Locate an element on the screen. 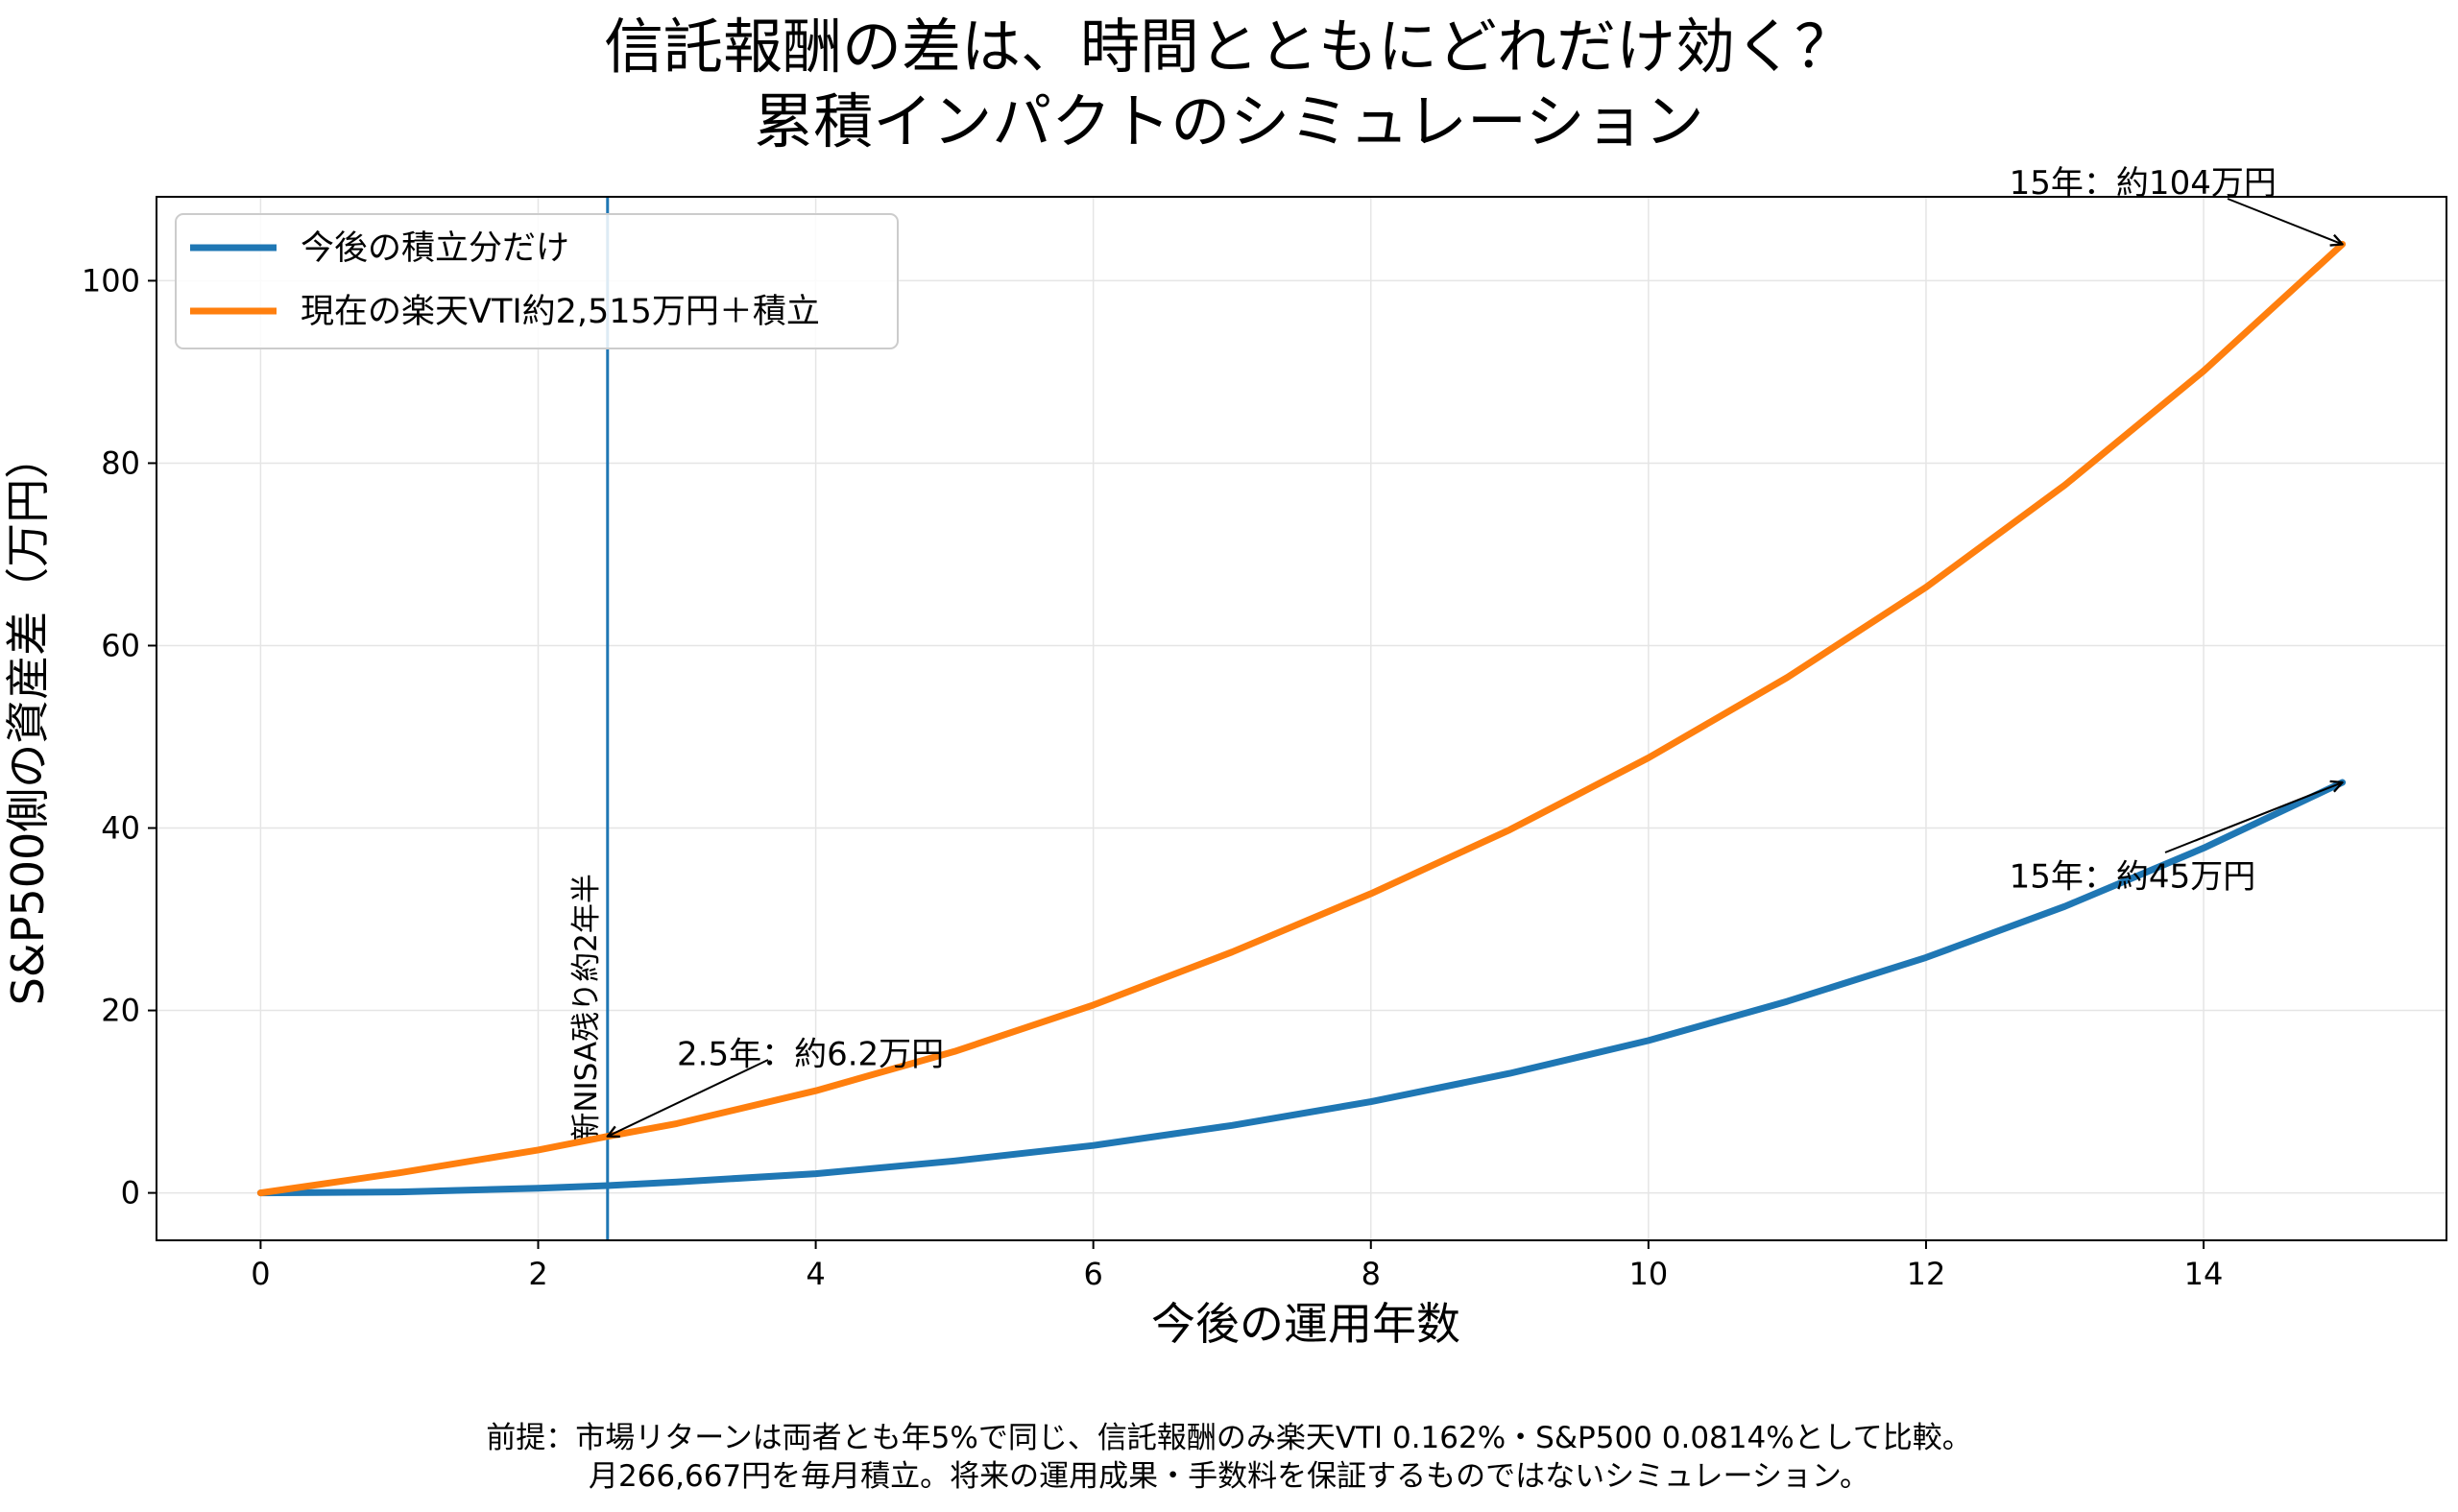 The height and width of the screenshot is (1512, 2458). x-axis-ticks: 0 2 4 6 8 10 12 14 is located at coordinates (1237, 1266).